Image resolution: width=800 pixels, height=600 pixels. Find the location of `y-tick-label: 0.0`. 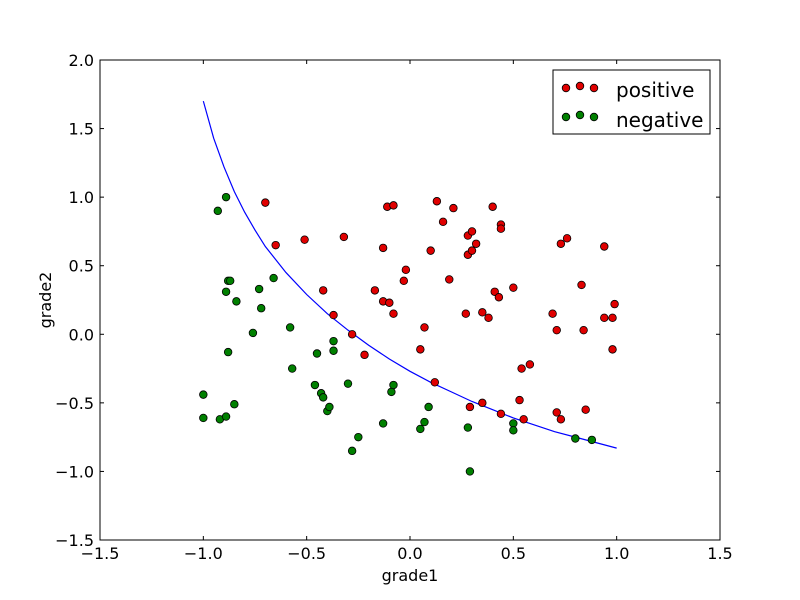

y-tick-label: 0.0 is located at coordinates (81, 334).